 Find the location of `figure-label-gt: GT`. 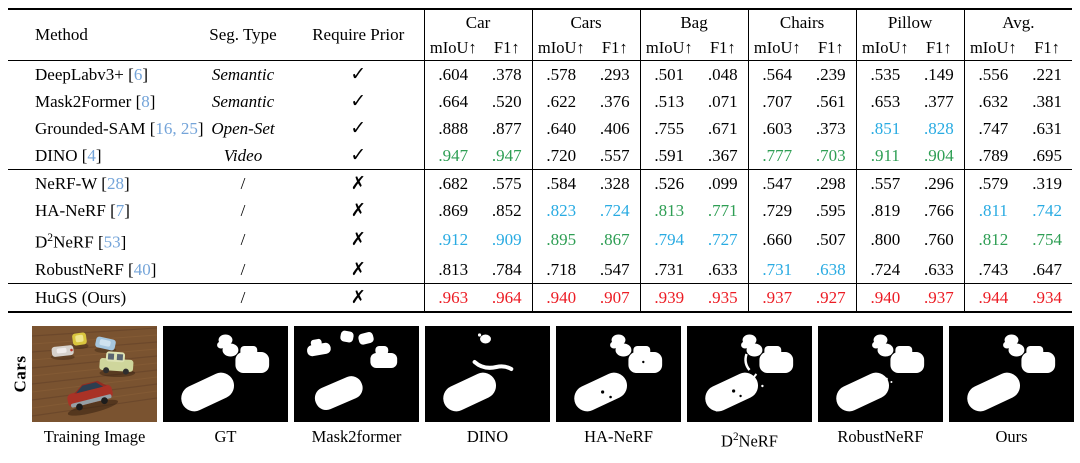

figure-label-gt: GT is located at coordinates (225, 436).